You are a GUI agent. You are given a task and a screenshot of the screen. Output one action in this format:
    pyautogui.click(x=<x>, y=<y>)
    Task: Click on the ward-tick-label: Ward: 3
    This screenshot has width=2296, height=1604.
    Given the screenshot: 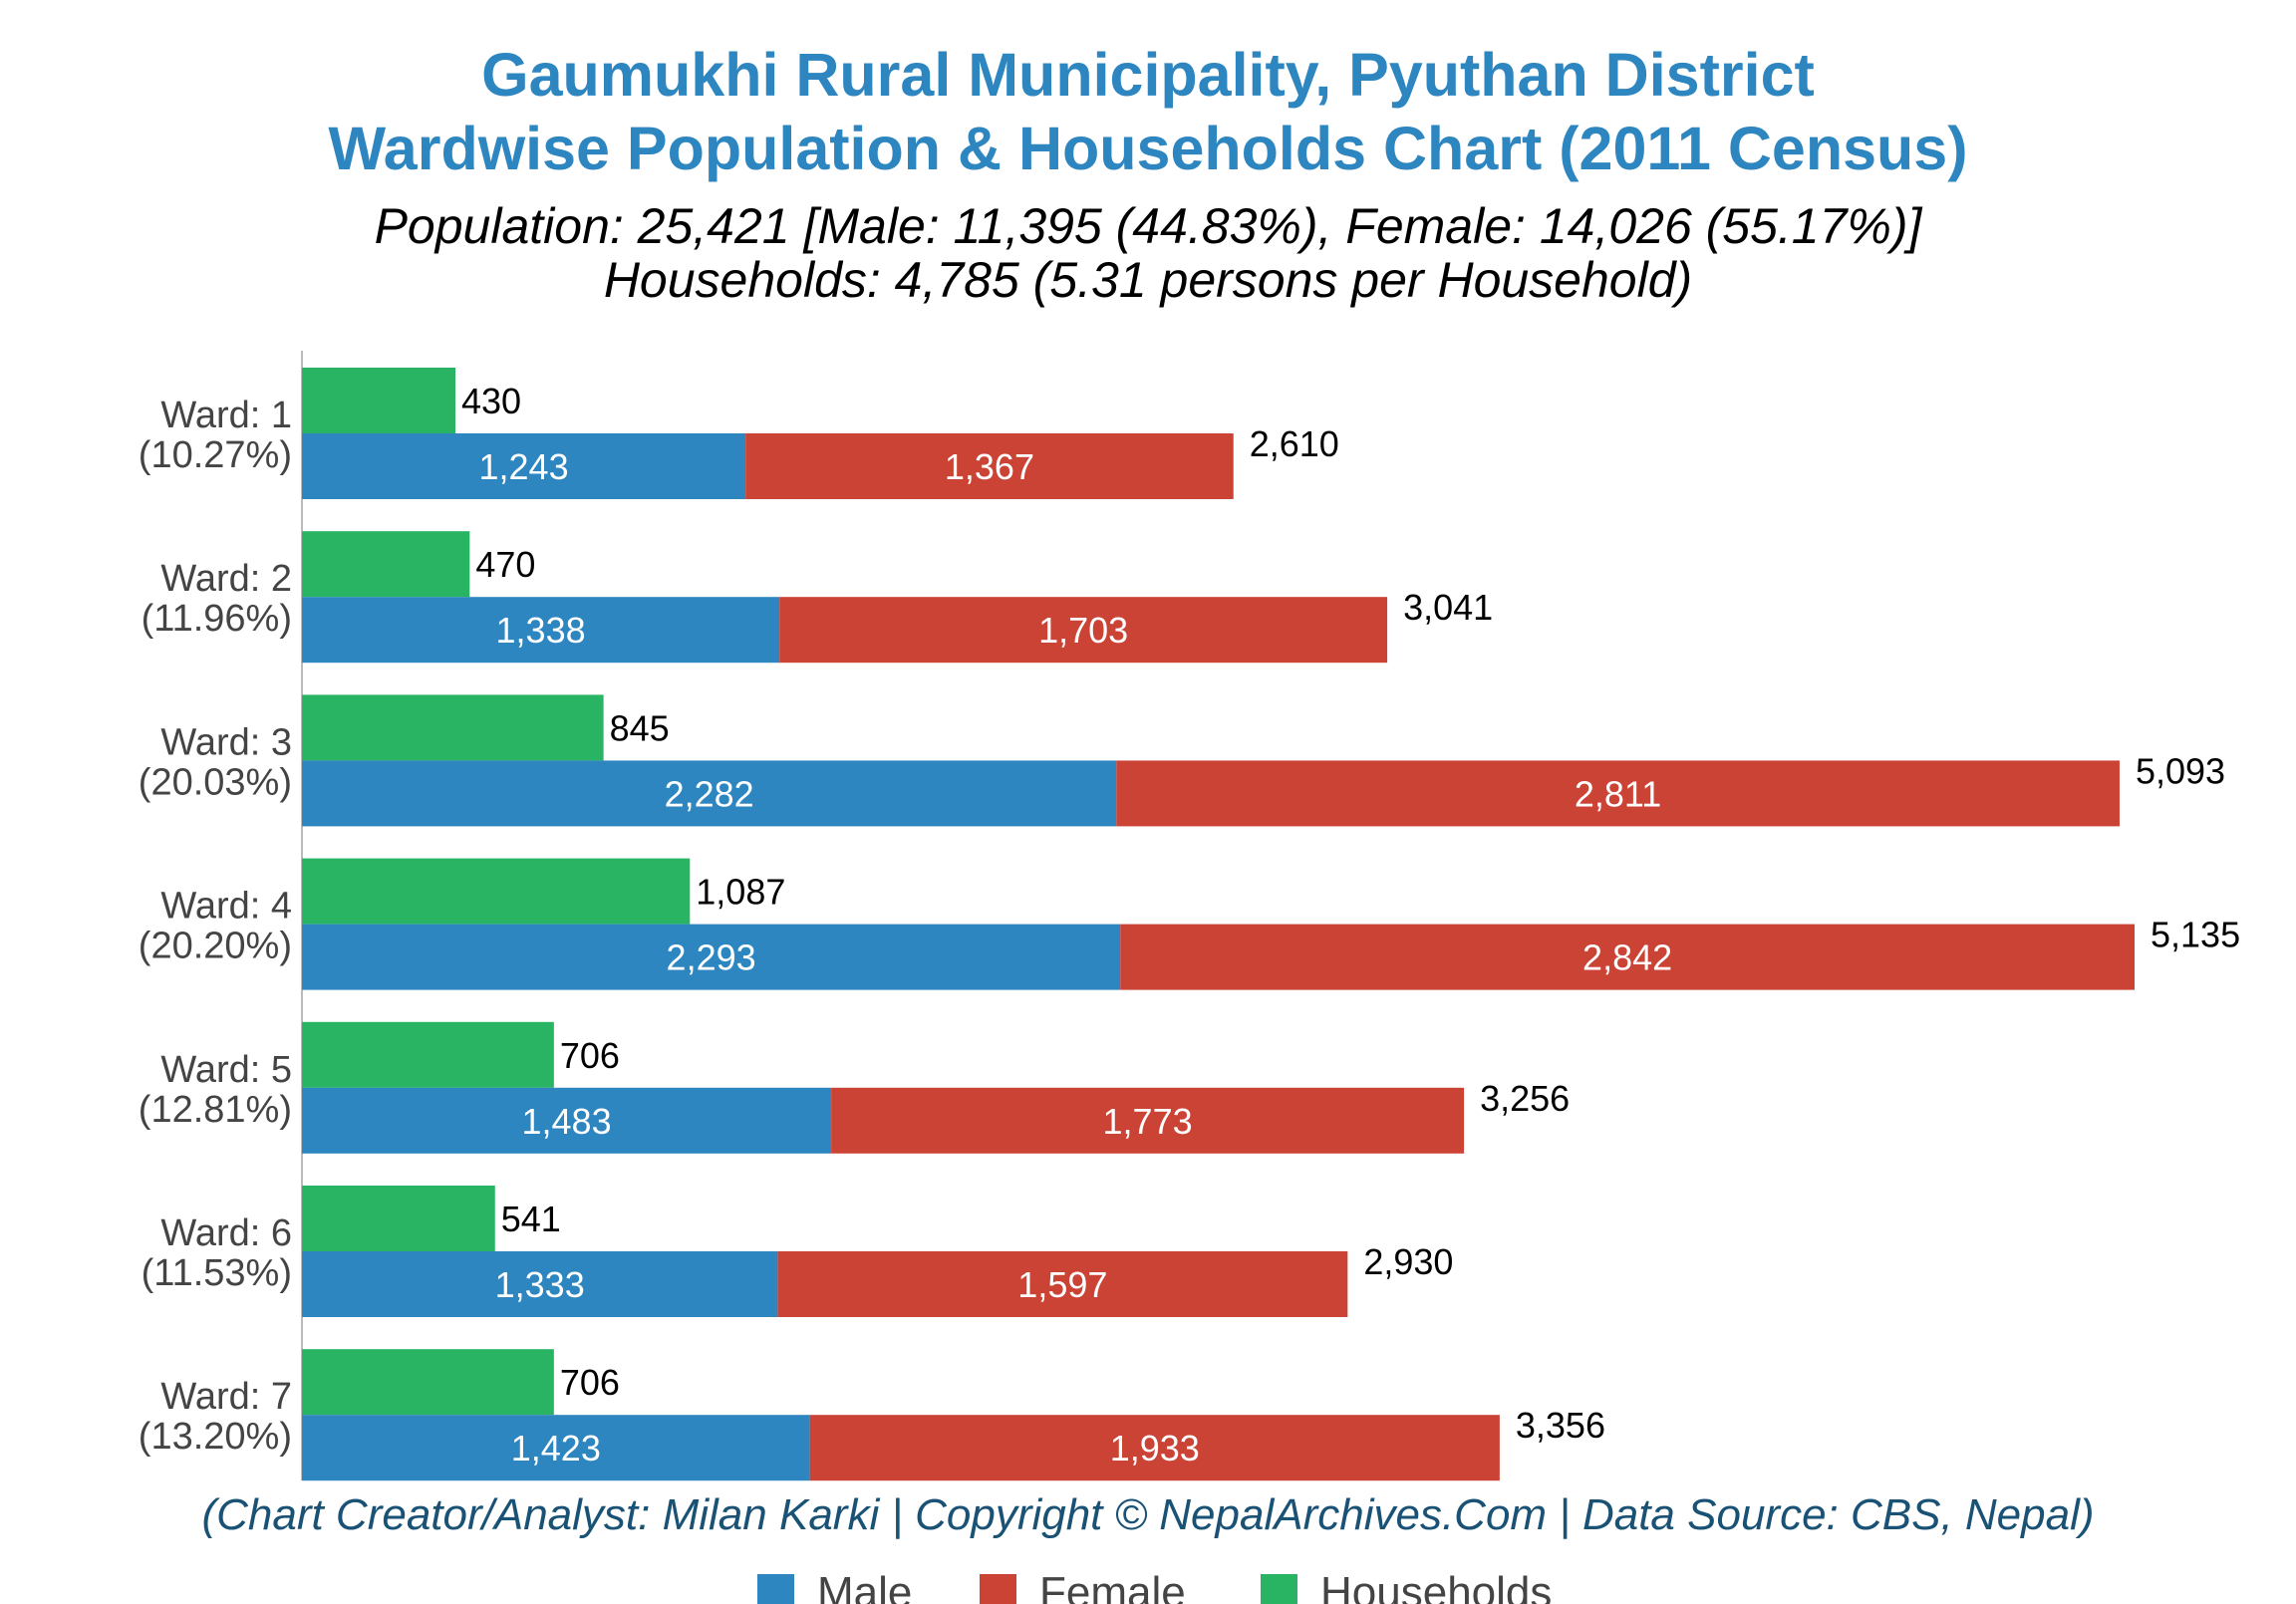 What is the action you would take?
    pyautogui.click(x=226, y=742)
    